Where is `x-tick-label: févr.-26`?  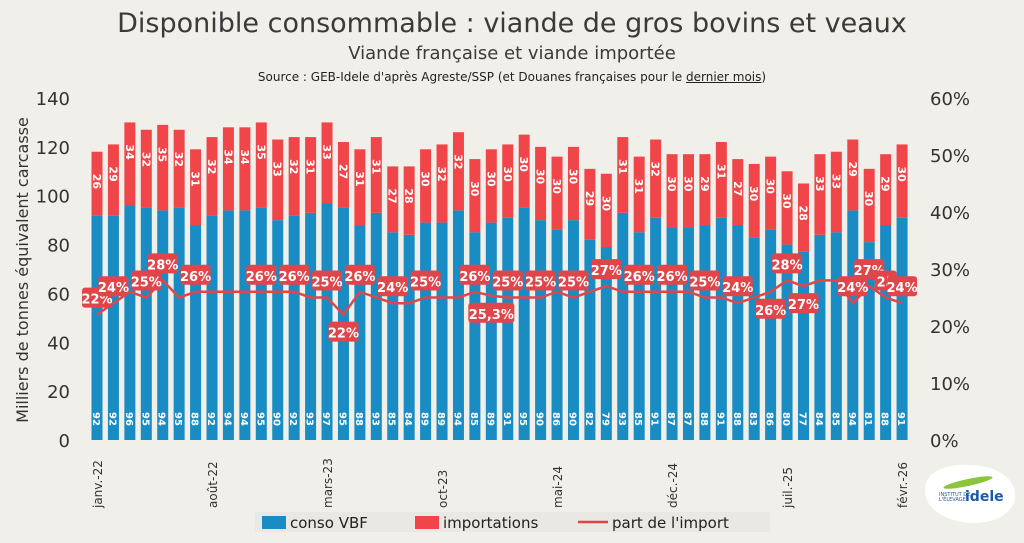 x-tick-label: févr.-26 is located at coordinates (903, 485).